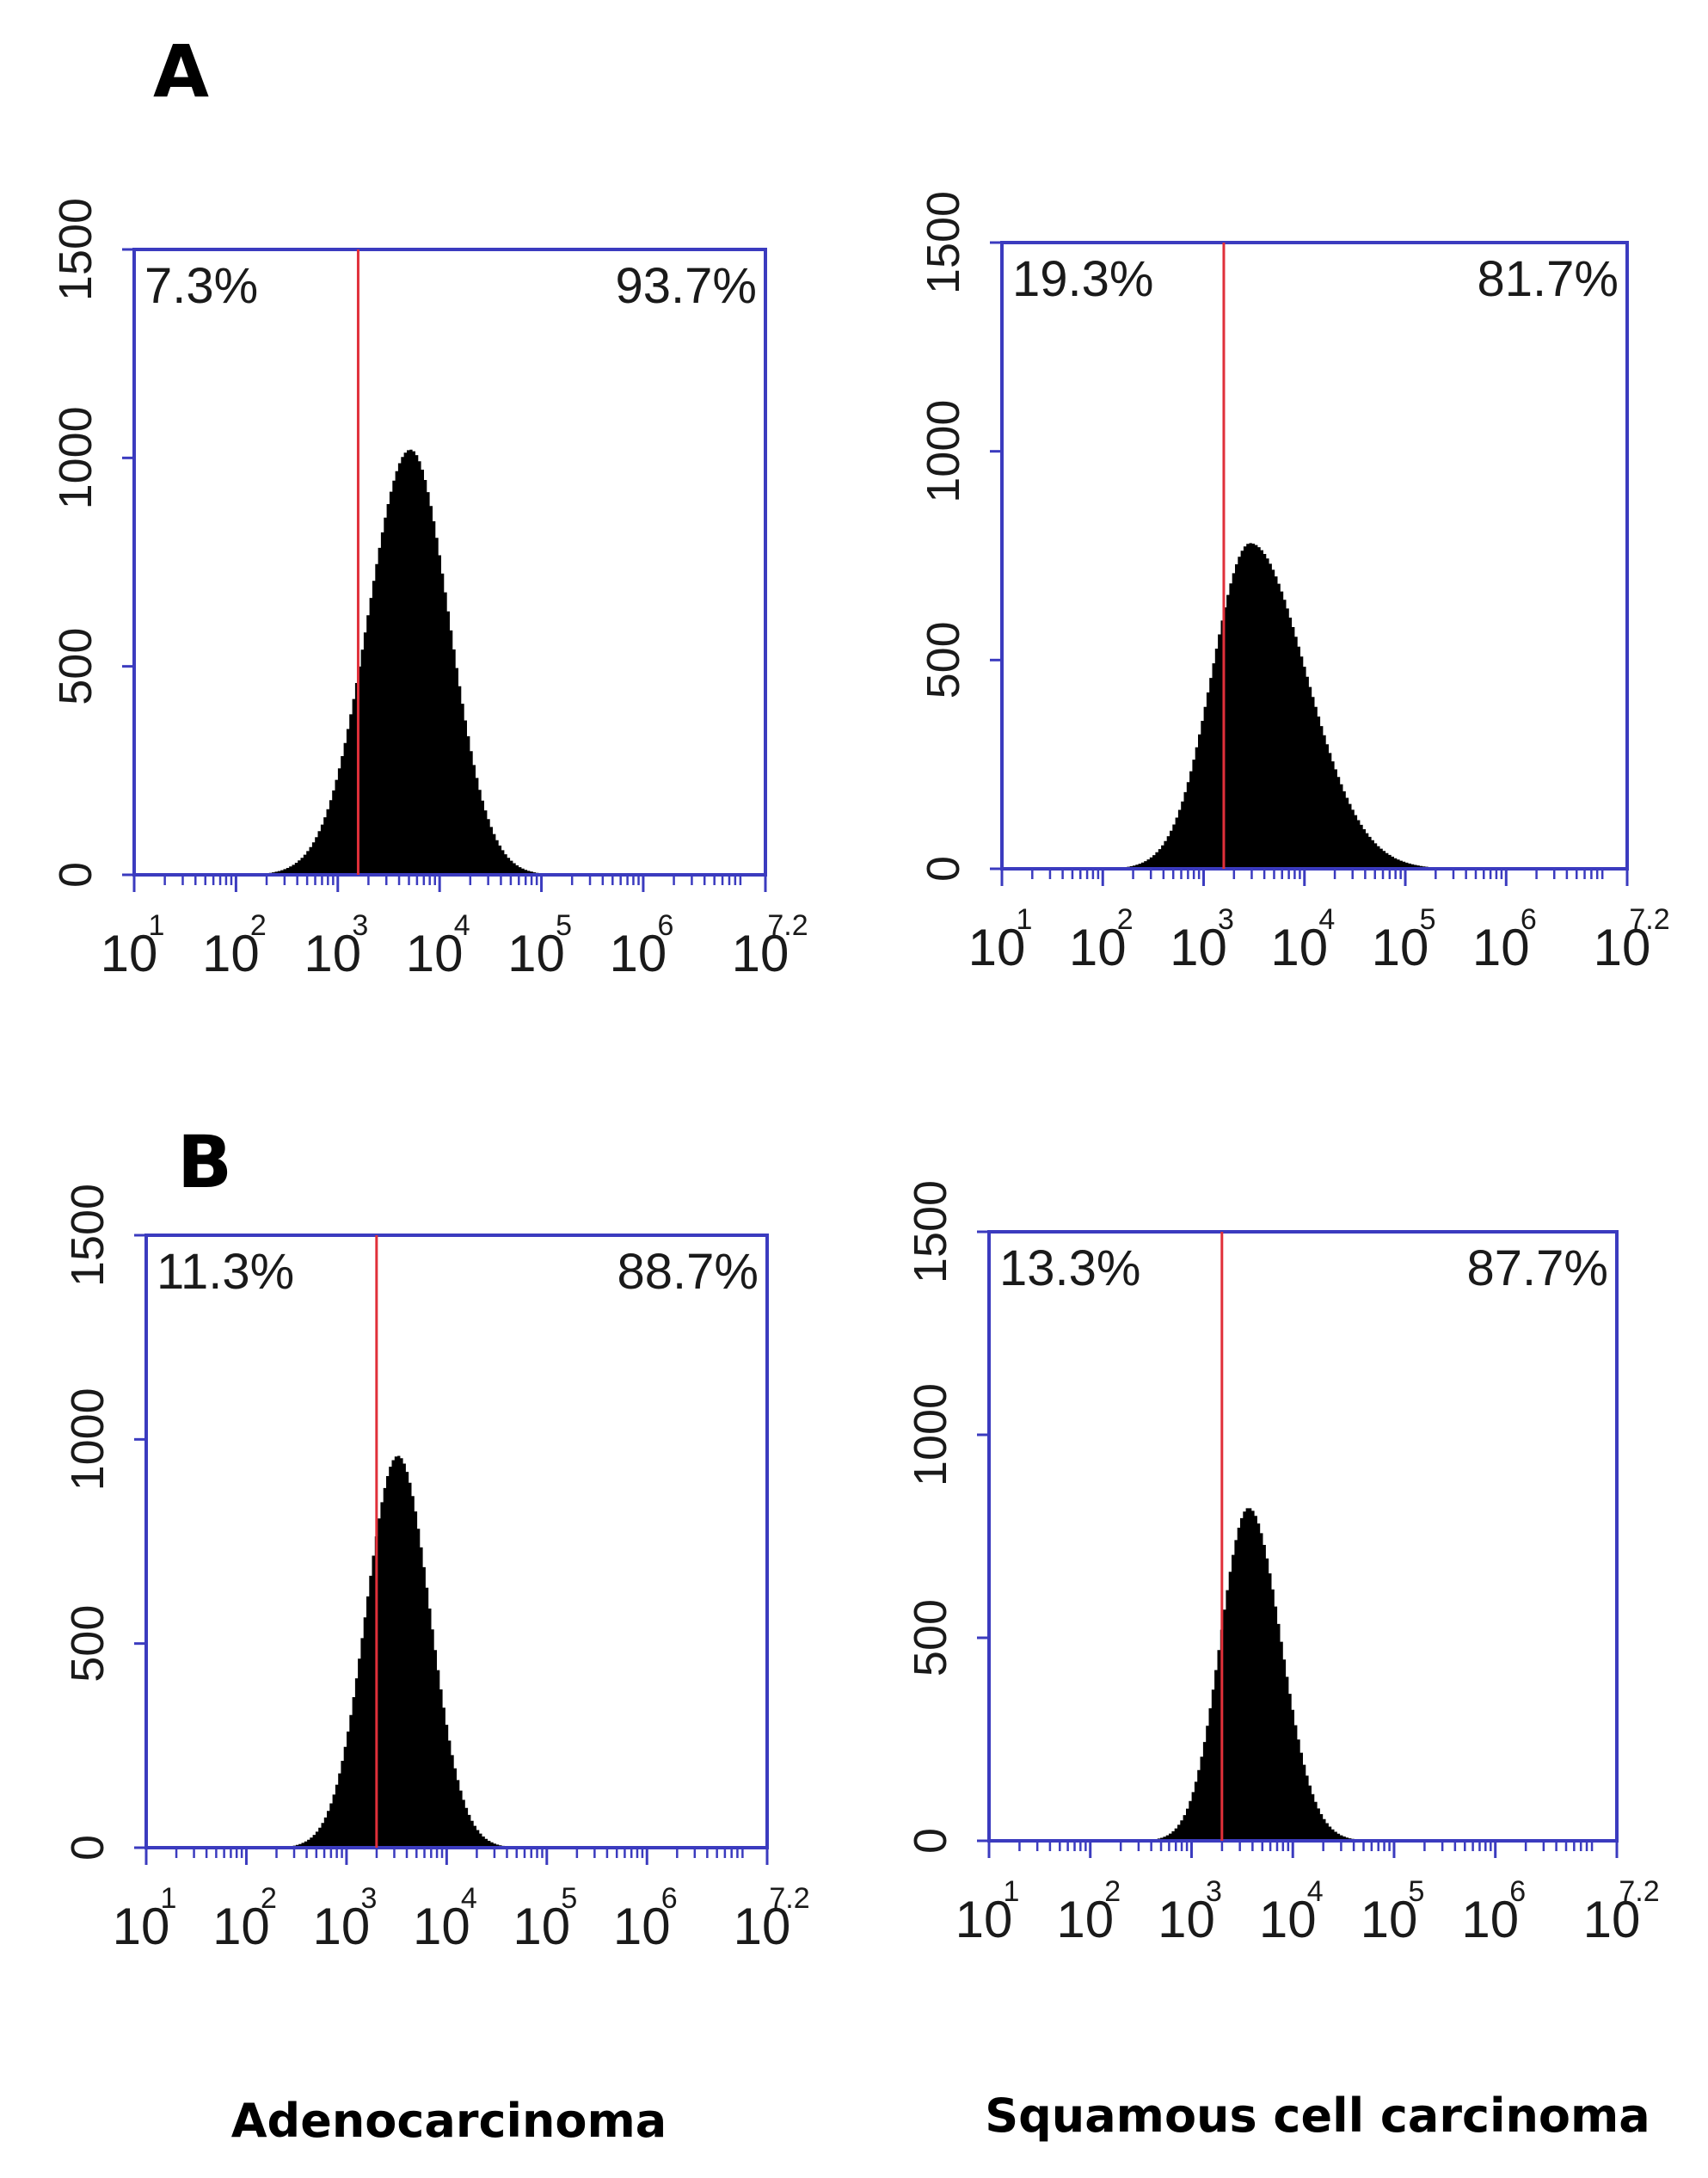  I want to click on right-percent-label: 93.7%, so click(687, 286).